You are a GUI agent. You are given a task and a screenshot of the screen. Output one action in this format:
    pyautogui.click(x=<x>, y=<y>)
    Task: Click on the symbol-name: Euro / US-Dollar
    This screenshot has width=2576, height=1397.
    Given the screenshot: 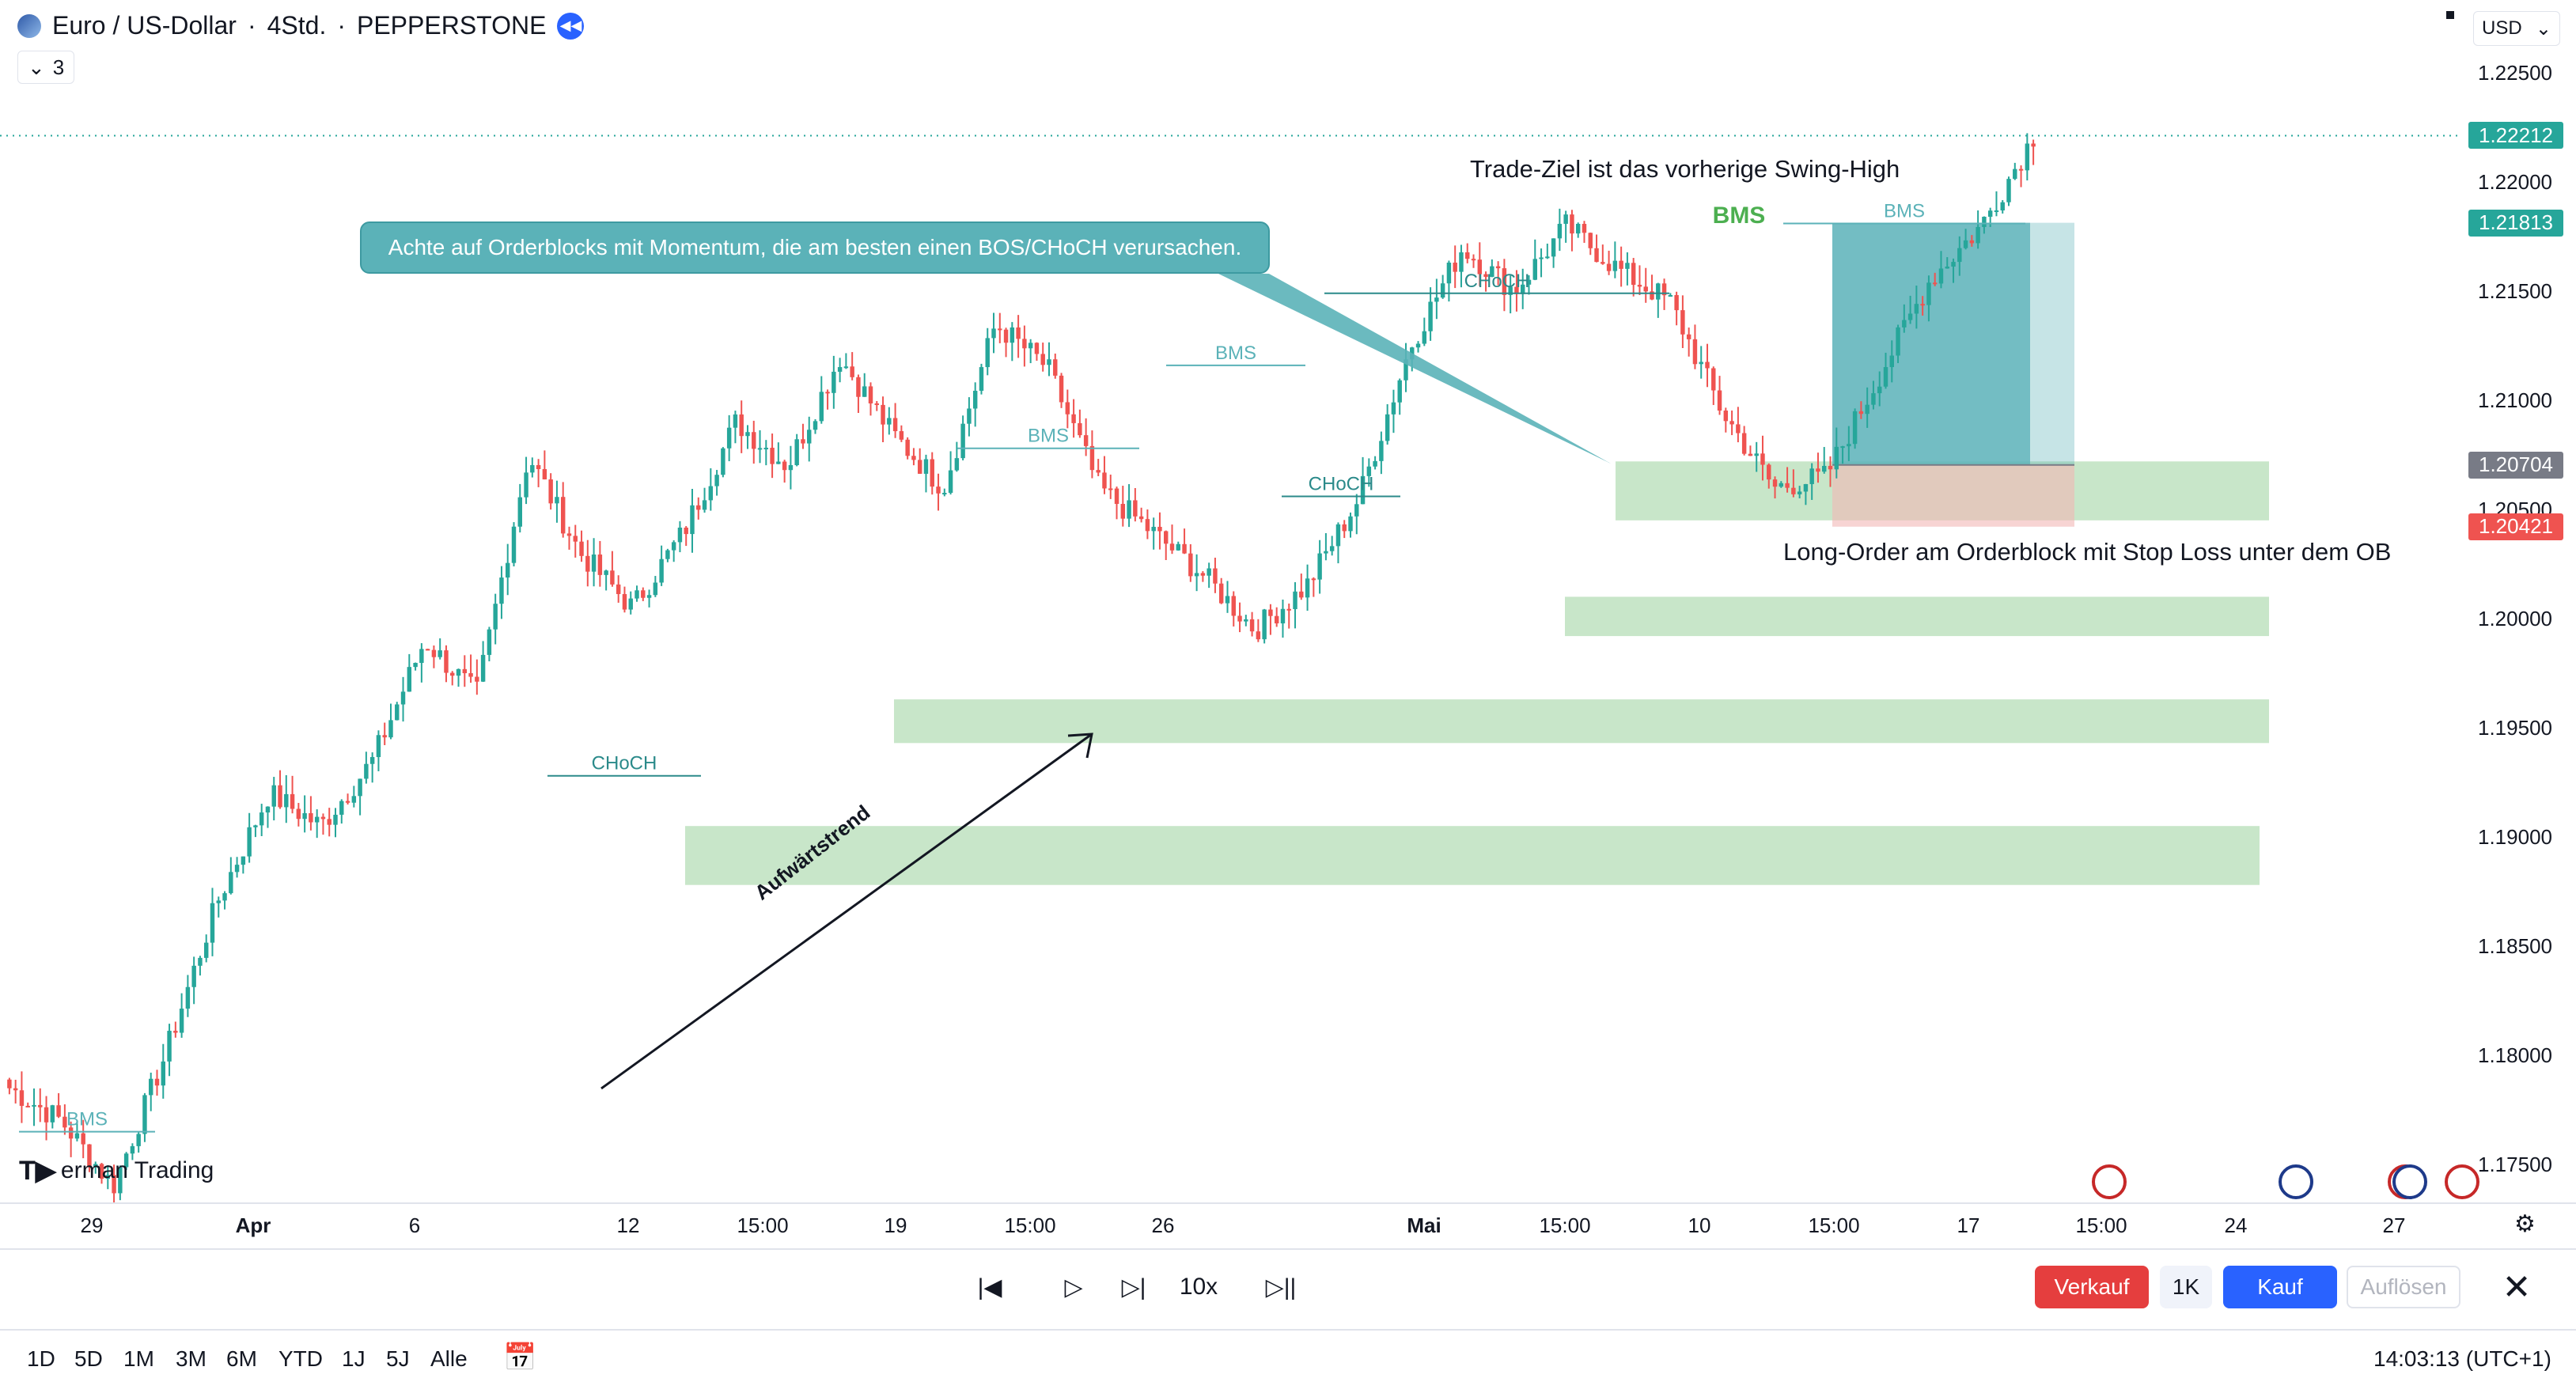 What is the action you would take?
    pyautogui.click(x=144, y=25)
    